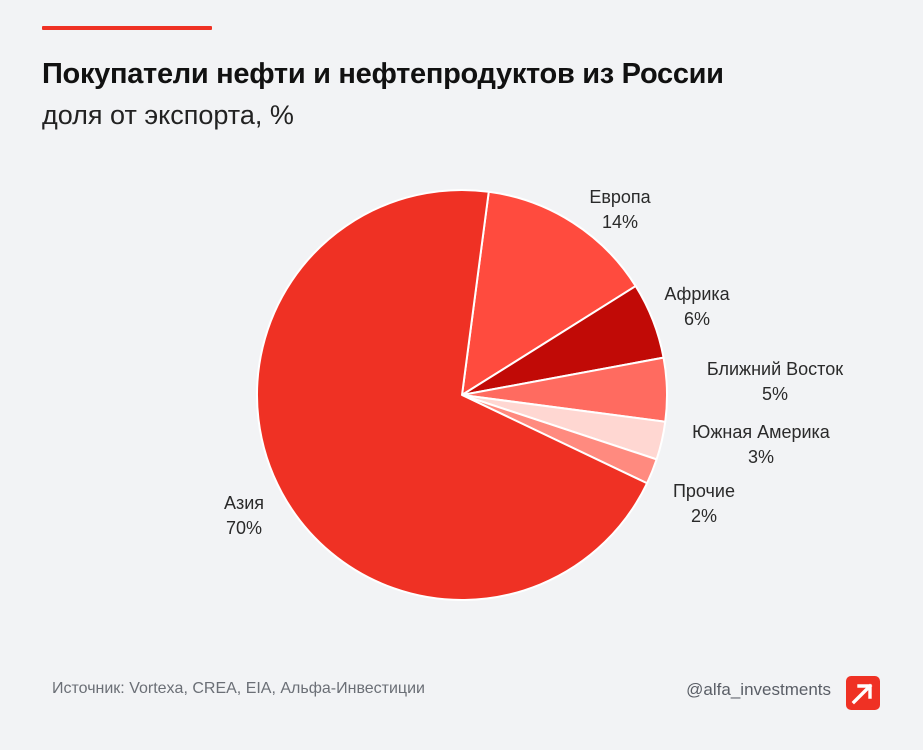  Describe the element at coordinates (761, 432) in the screenshot. I see `slice-label: Южная Америка` at that location.